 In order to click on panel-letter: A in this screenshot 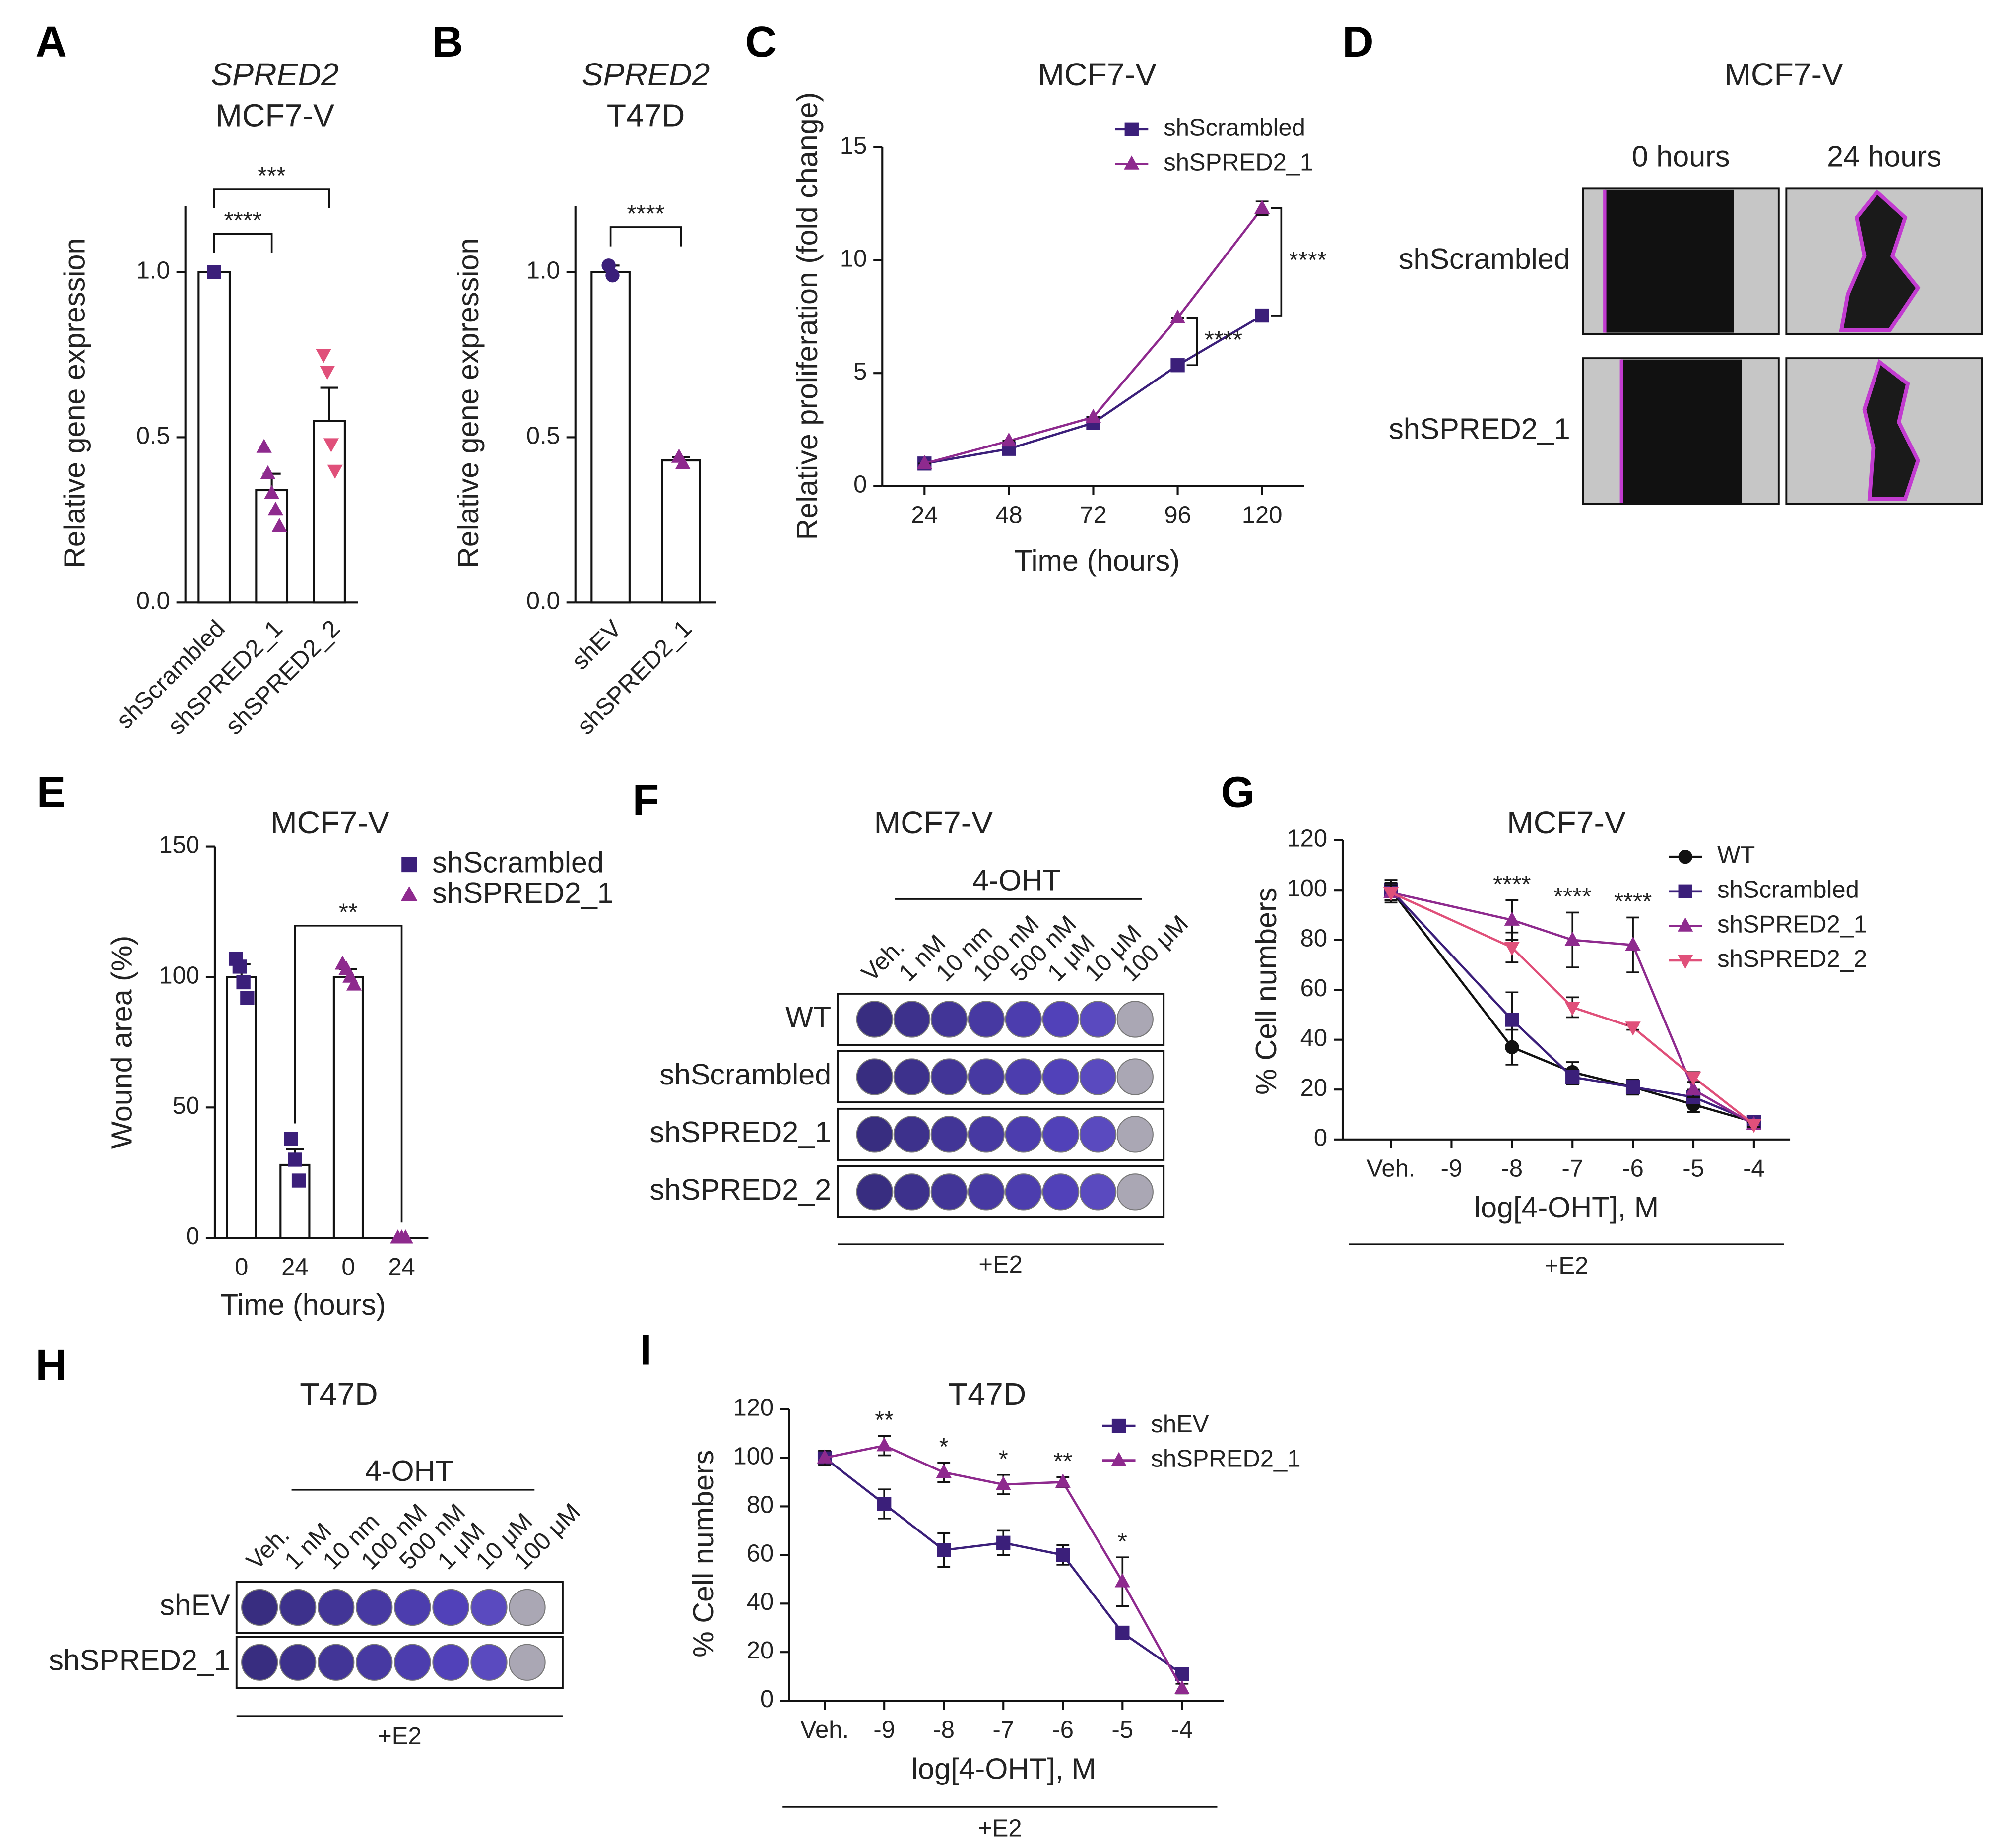, I will do `click(50, 41)`.